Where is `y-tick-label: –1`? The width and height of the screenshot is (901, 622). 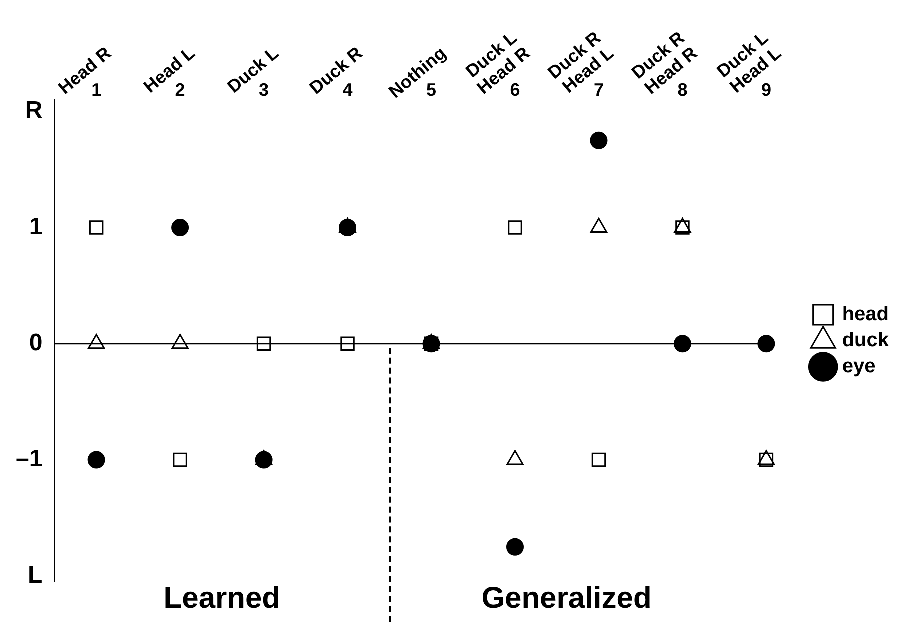
y-tick-label: –1 is located at coordinates (29, 459).